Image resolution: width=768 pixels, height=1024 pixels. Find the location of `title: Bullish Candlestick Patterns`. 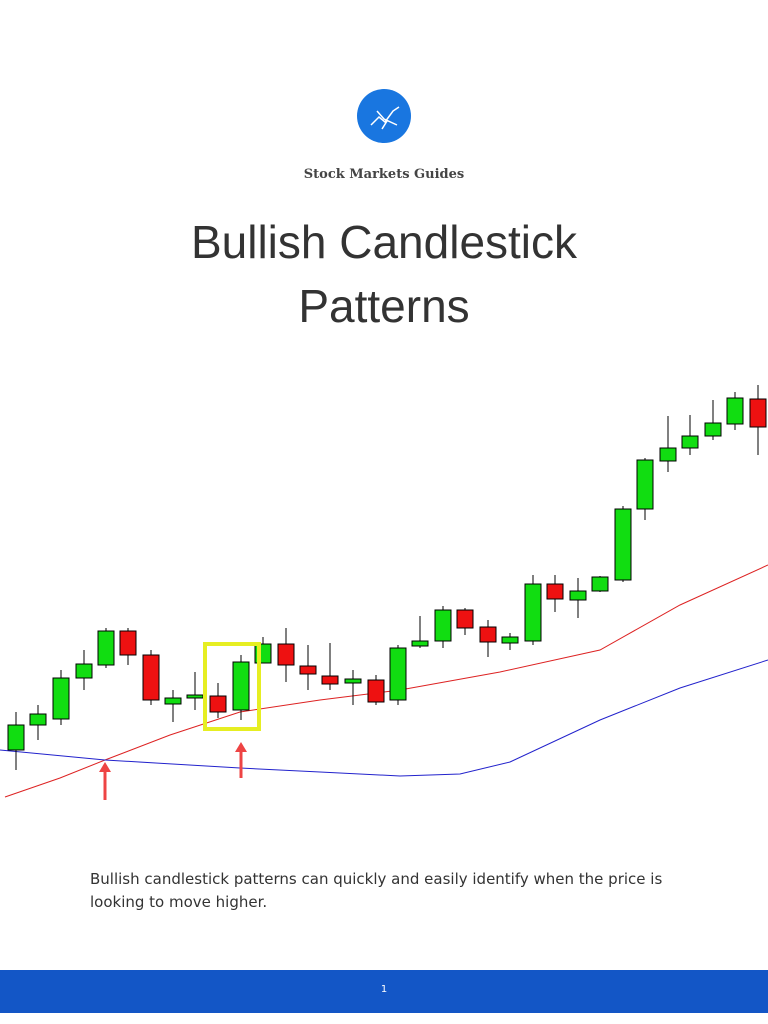

title: Bullish Candlestick Patterns is located at coordinates (384, 274).